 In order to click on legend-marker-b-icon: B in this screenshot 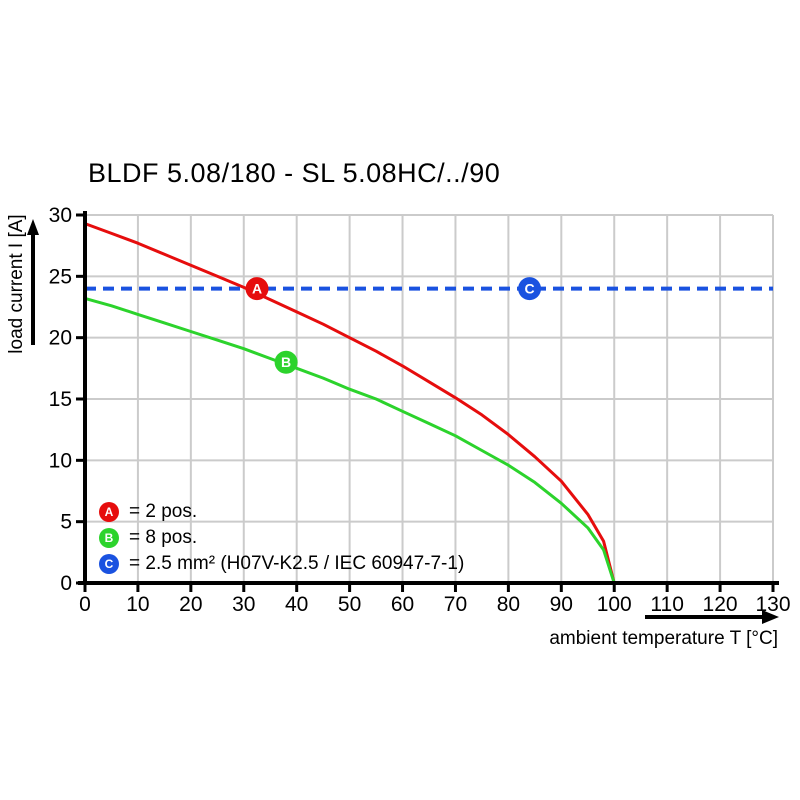, I will do `click(109, 538)`.